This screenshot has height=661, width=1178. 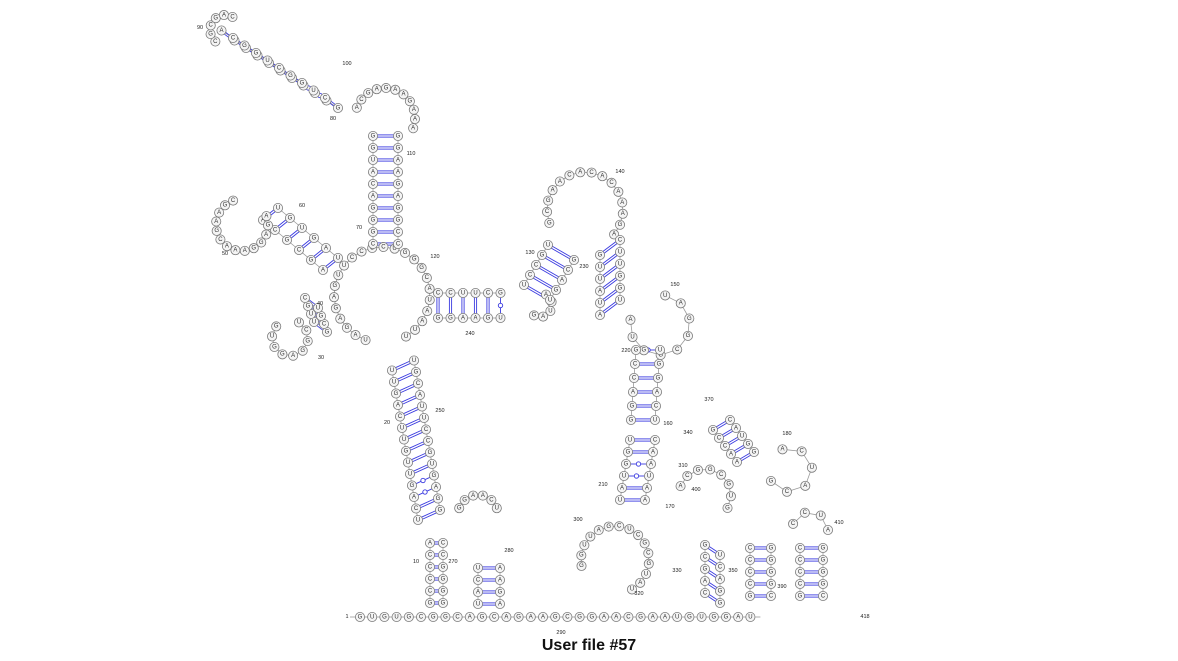 I want to click on hairpin-410-nt: U, so click(x=820, y=515).